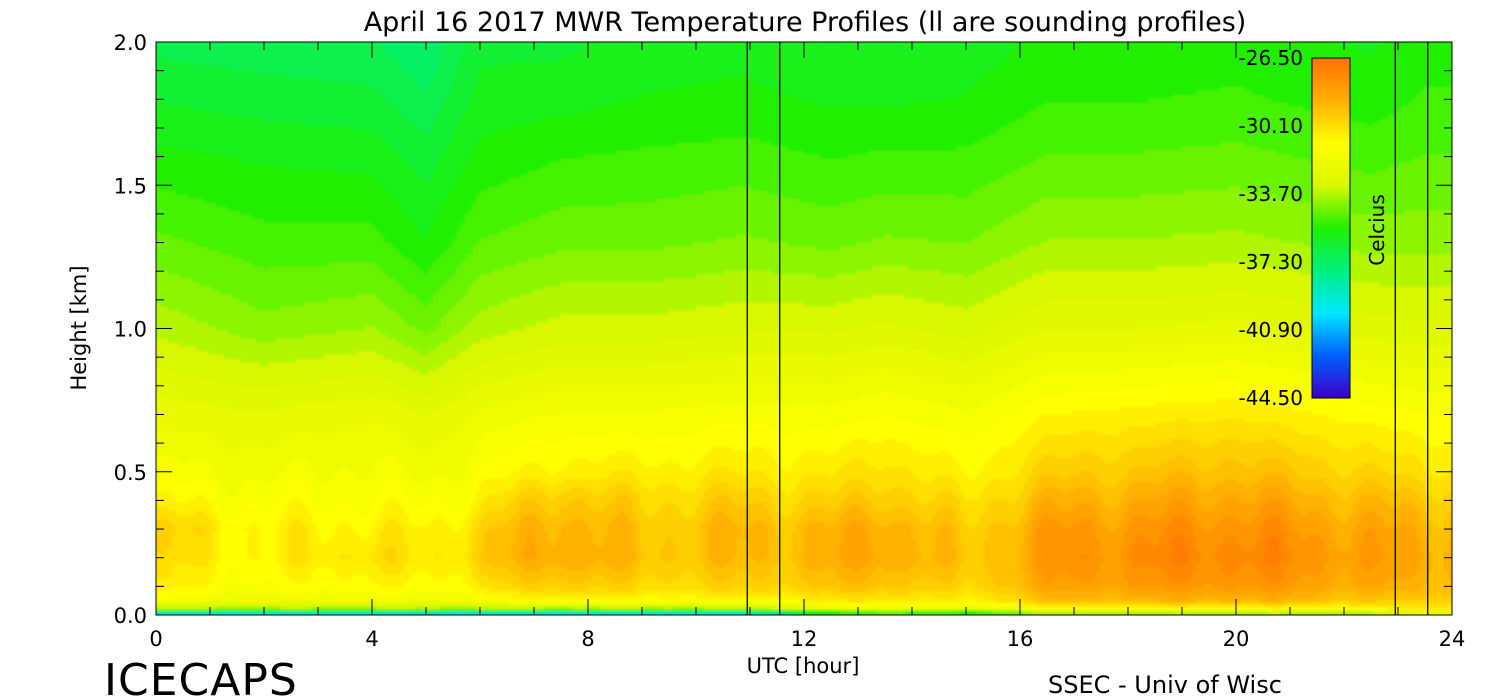  Describe the element at coordinates (1165, 685) in the screenshot. I see `credit-text: SSEC - Univ of Wisc` at that location.